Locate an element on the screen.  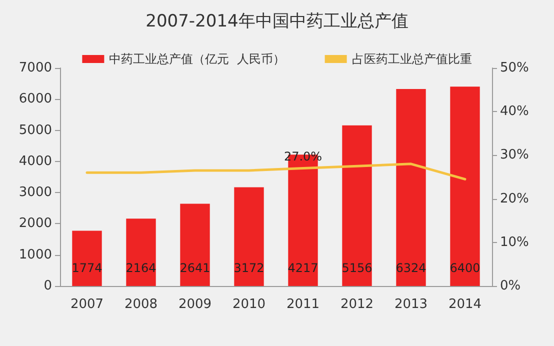
y2-tick-label: 40% is located at coordinates (514, 112).